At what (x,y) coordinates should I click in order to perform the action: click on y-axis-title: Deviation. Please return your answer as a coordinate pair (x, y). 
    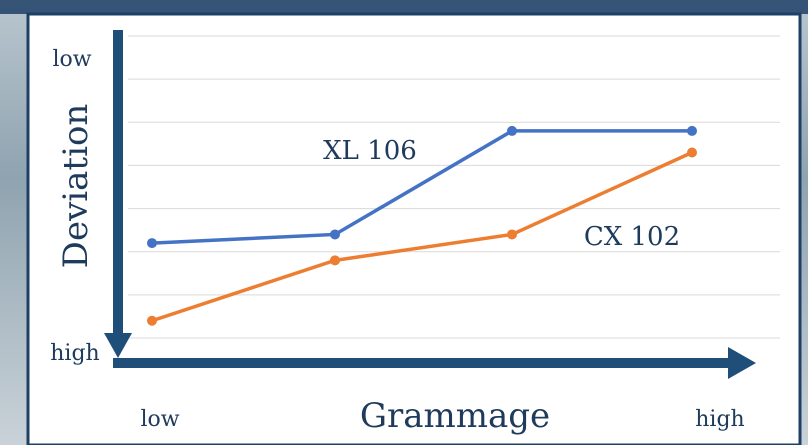
    Looking at the image, I should click on (76, 186).